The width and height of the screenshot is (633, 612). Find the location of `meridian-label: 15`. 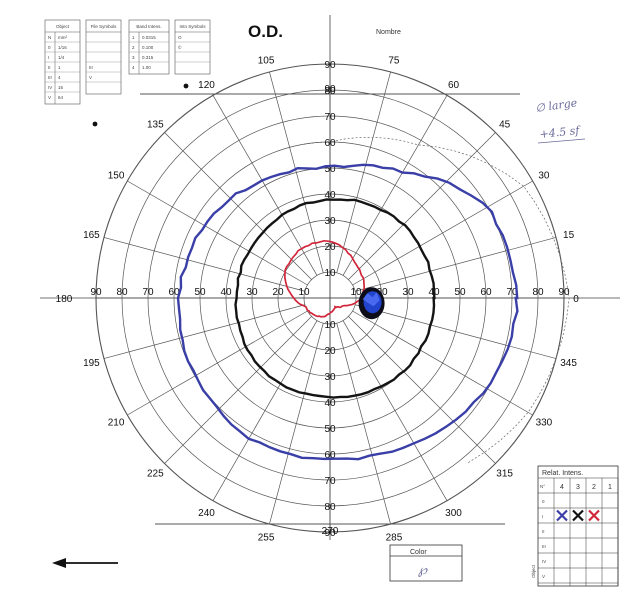

meridian-label: 15 is located at coordinates (569, 235).